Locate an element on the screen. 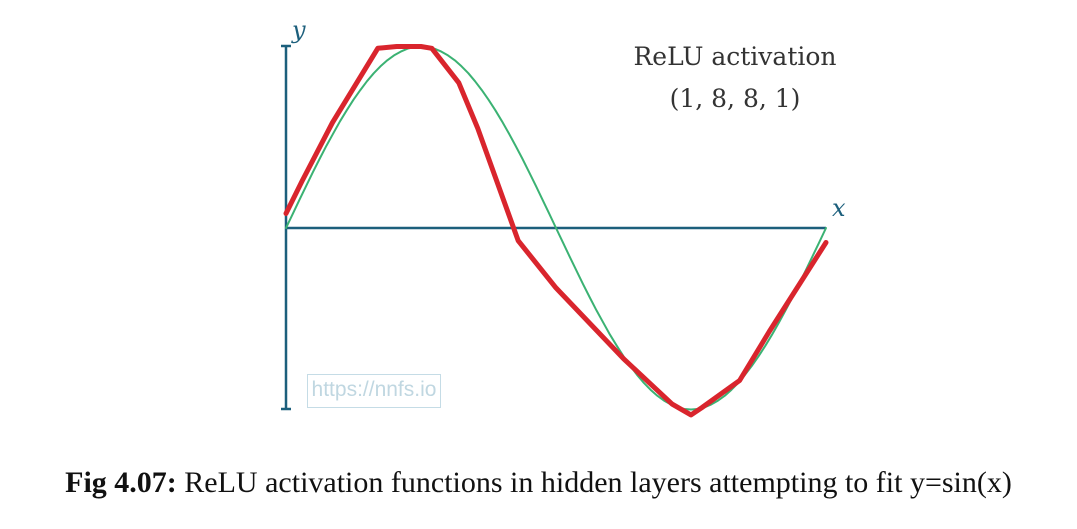 The width and height of the screenshot is (1077, 529). x-axis-label: x is located at coordinates (839, 208).